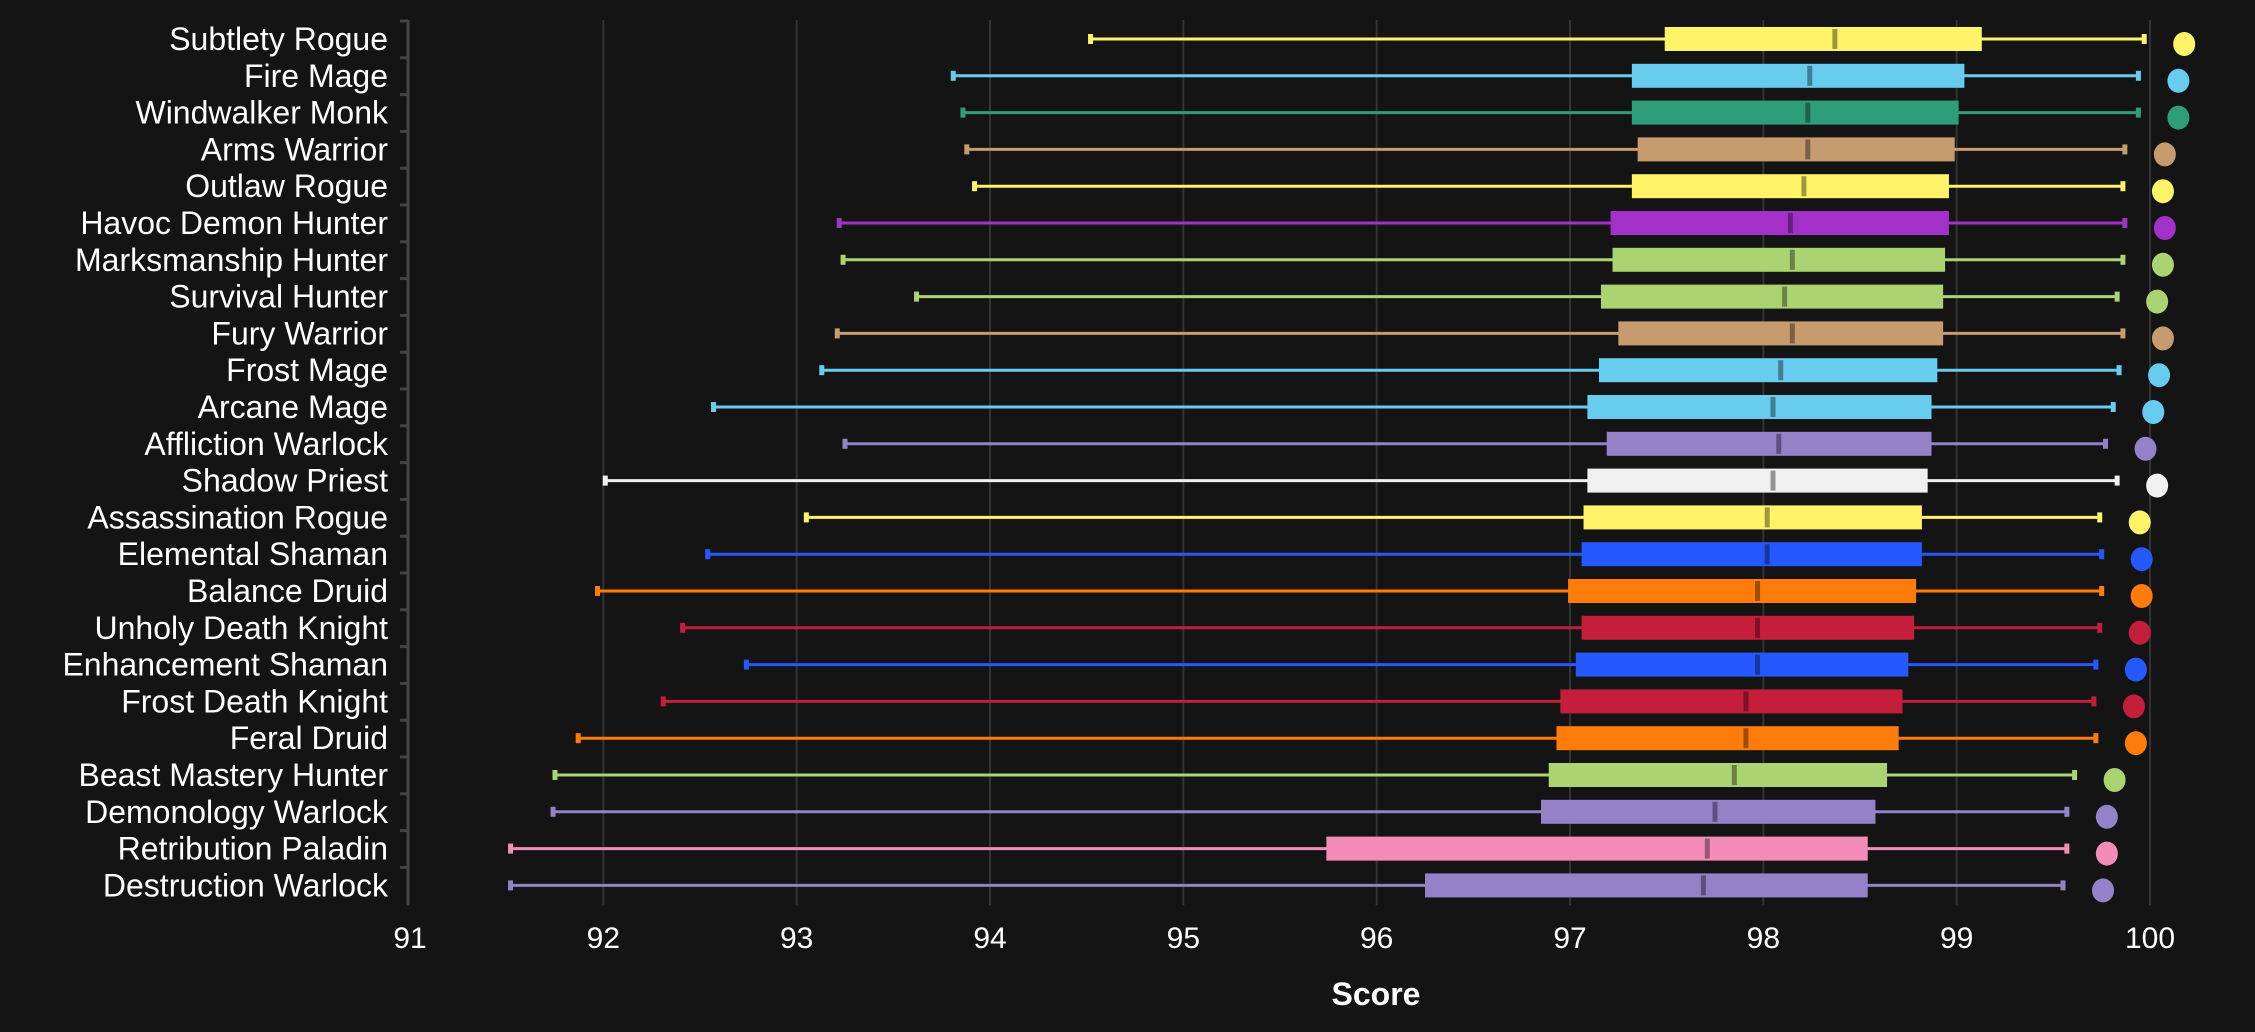 This screenshot has height=1032, width=2255. Describe the element at coordinates (603, 938) in the screenshot. I see `x-tick-label: 92` at that location.